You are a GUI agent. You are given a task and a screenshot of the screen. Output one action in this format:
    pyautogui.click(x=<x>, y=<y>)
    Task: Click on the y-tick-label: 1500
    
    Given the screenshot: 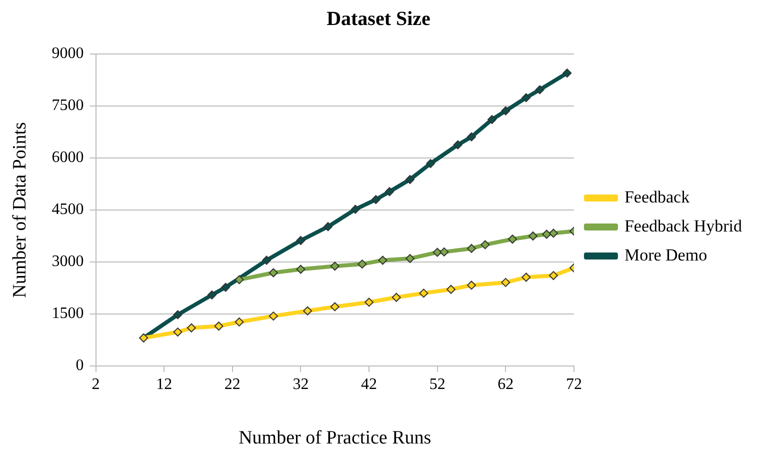 What is the action you would take?
    pyautogui.click(x=68, y=313)
    